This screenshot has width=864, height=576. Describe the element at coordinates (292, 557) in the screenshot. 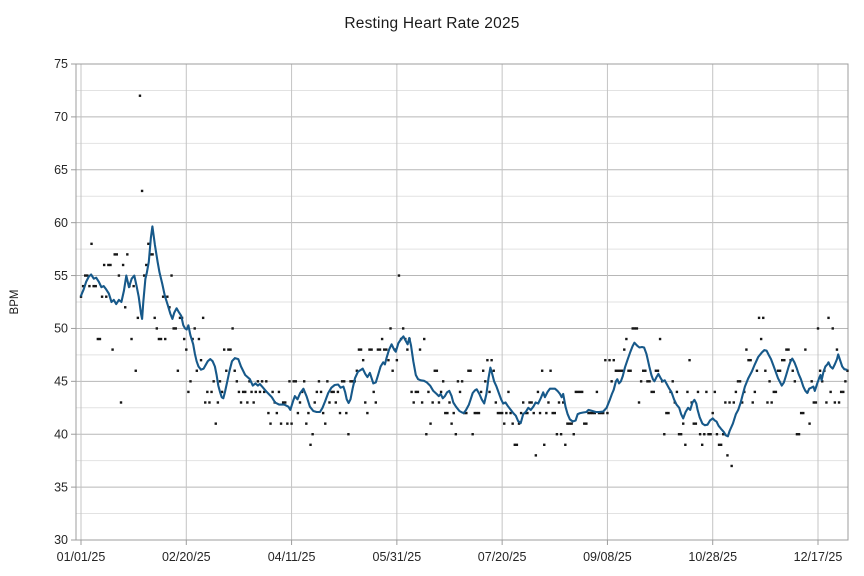

I see `x-tick-label: 04/11/25` at that location.